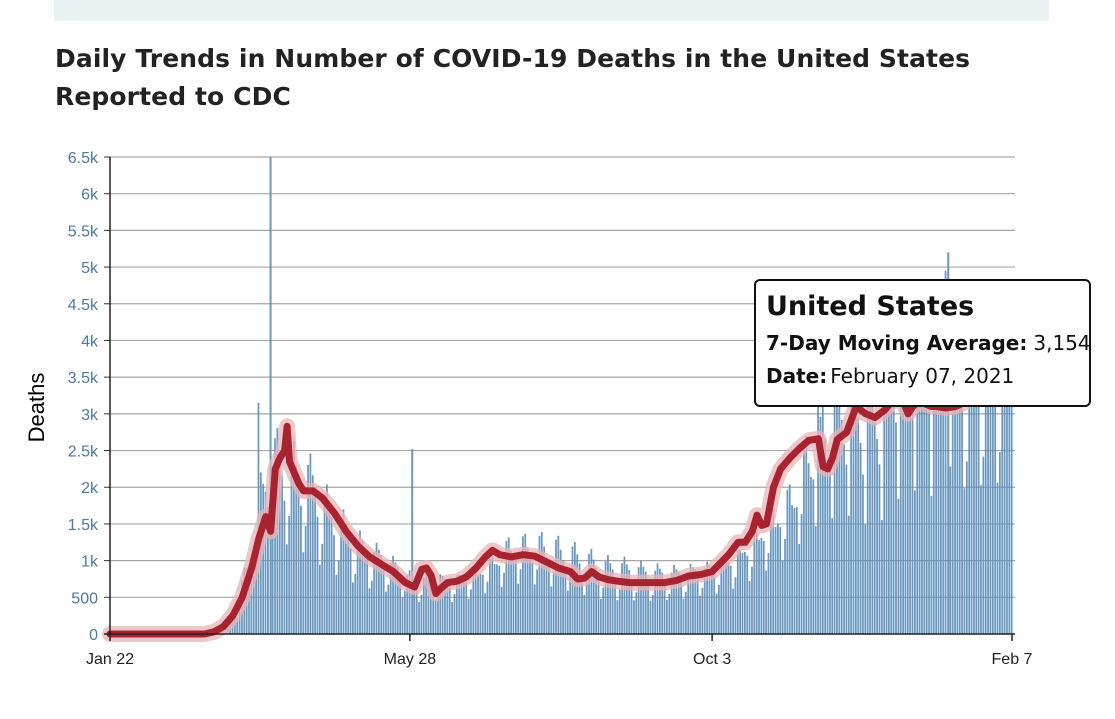 This screenshot has height=719, width=1115. I want to click on y-tick-label: 500, so click(84, 598).